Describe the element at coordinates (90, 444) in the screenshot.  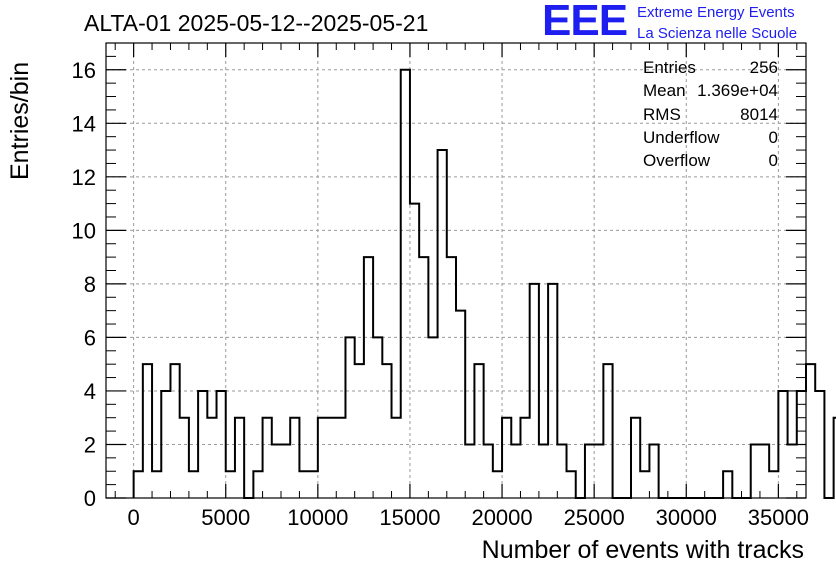
I see `y-tick-label: 2` at that location.